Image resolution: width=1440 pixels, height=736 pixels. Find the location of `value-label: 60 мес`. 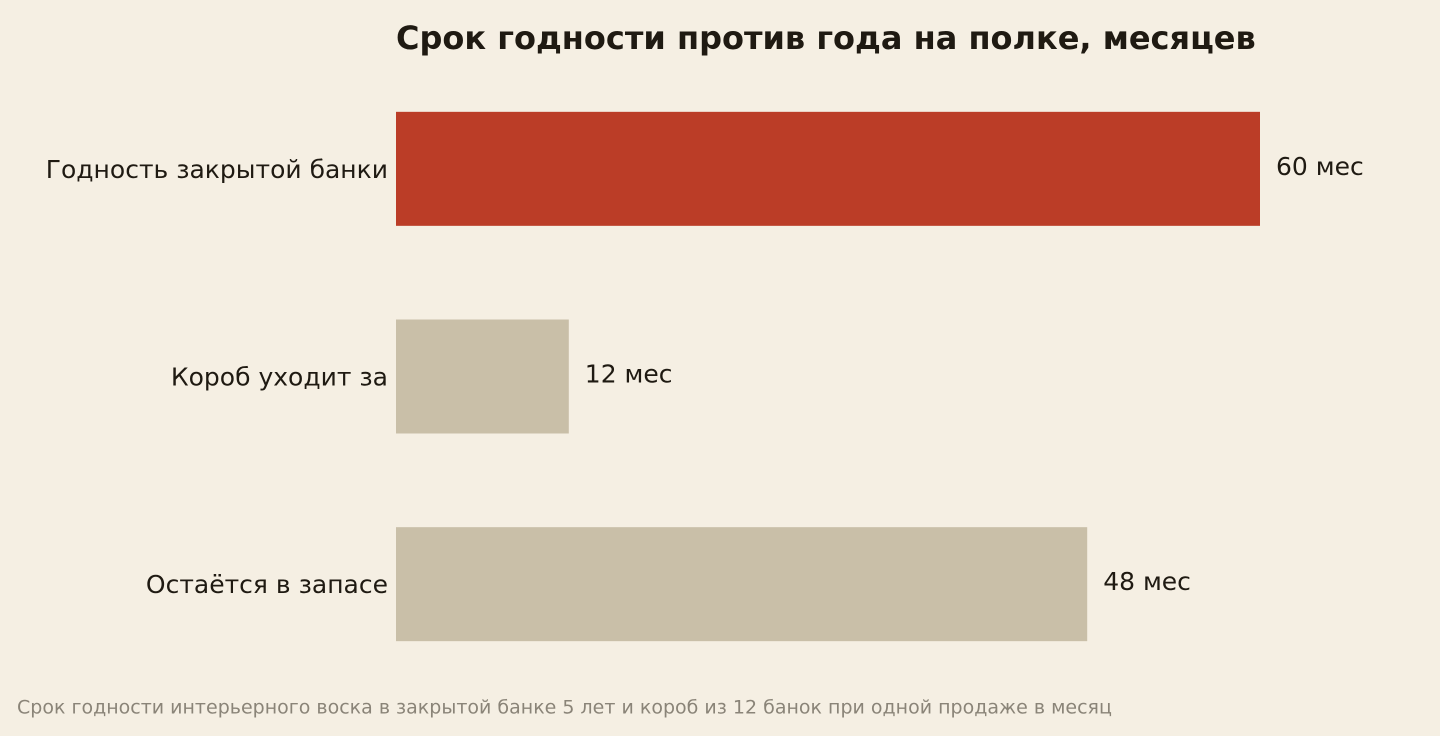

value-label: 60 мес is located at coordinates (1320, 166).